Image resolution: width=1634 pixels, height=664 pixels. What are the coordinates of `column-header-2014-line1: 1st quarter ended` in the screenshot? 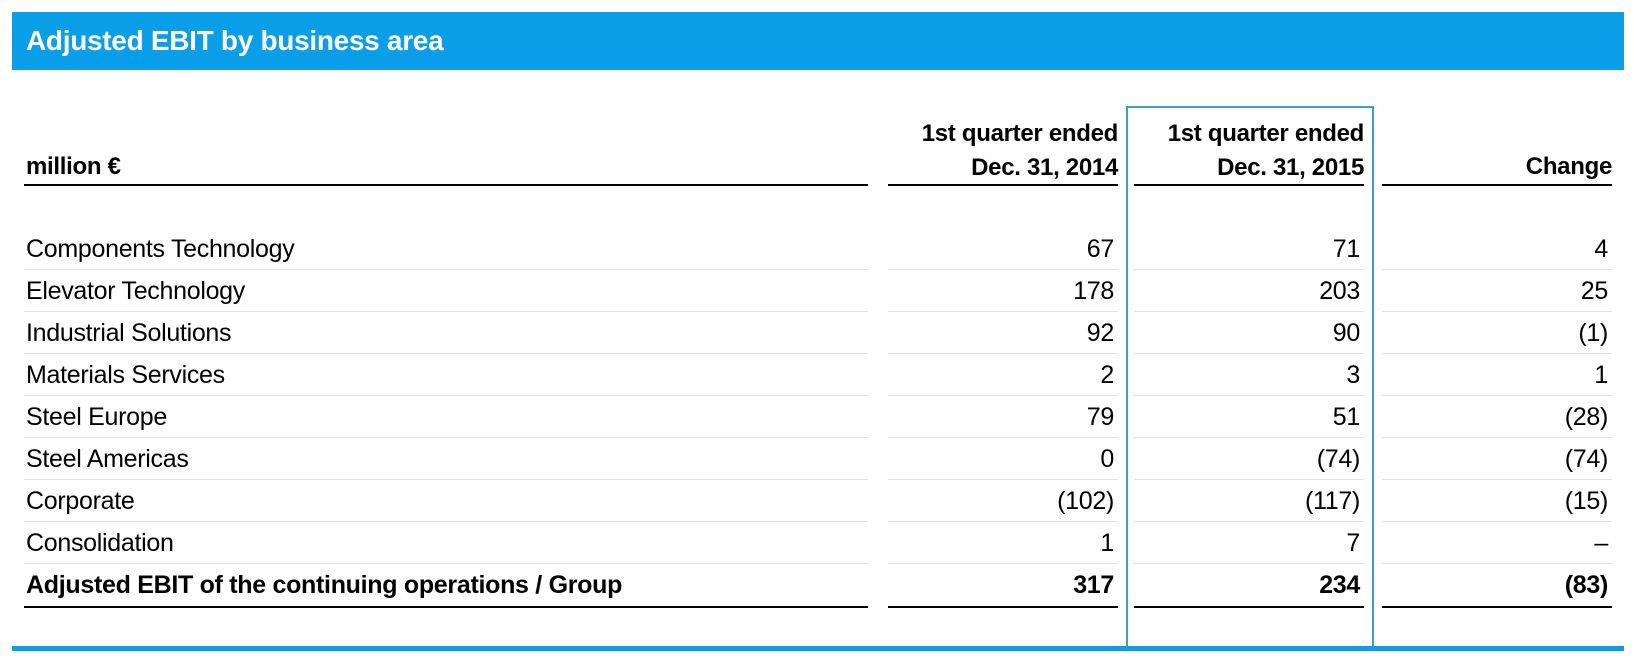 It's located at (1020, 133).